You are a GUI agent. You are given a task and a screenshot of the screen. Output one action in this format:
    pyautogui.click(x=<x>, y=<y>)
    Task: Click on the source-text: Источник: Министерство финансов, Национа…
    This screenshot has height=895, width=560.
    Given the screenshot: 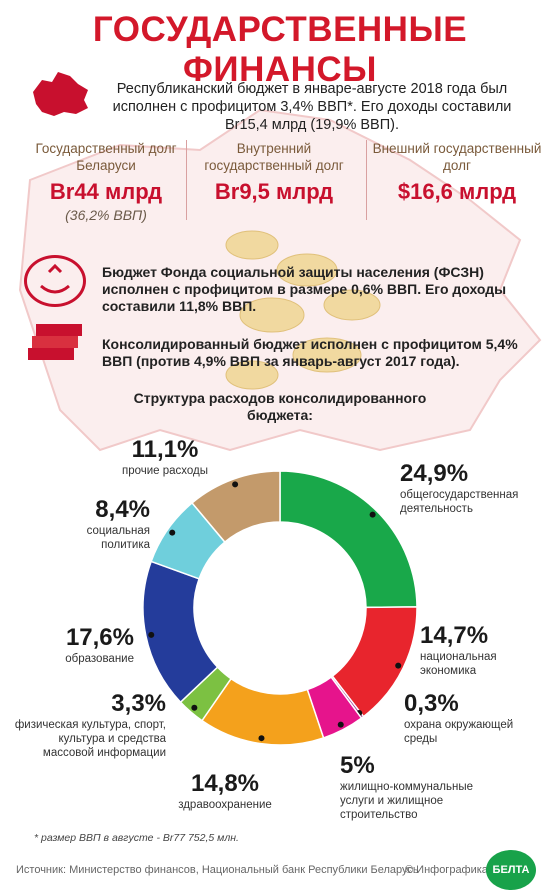 What is the action you would take?
    pyautogui.click(x=217, y=870)
    